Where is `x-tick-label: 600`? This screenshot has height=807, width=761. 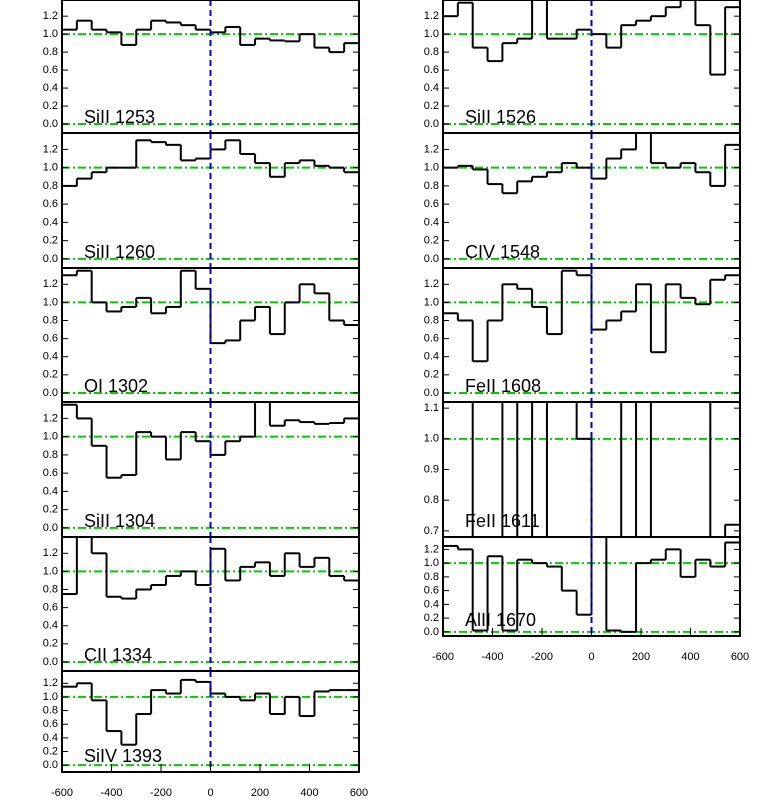
x-tick-label: 600 is located at coordinates (359, 793).